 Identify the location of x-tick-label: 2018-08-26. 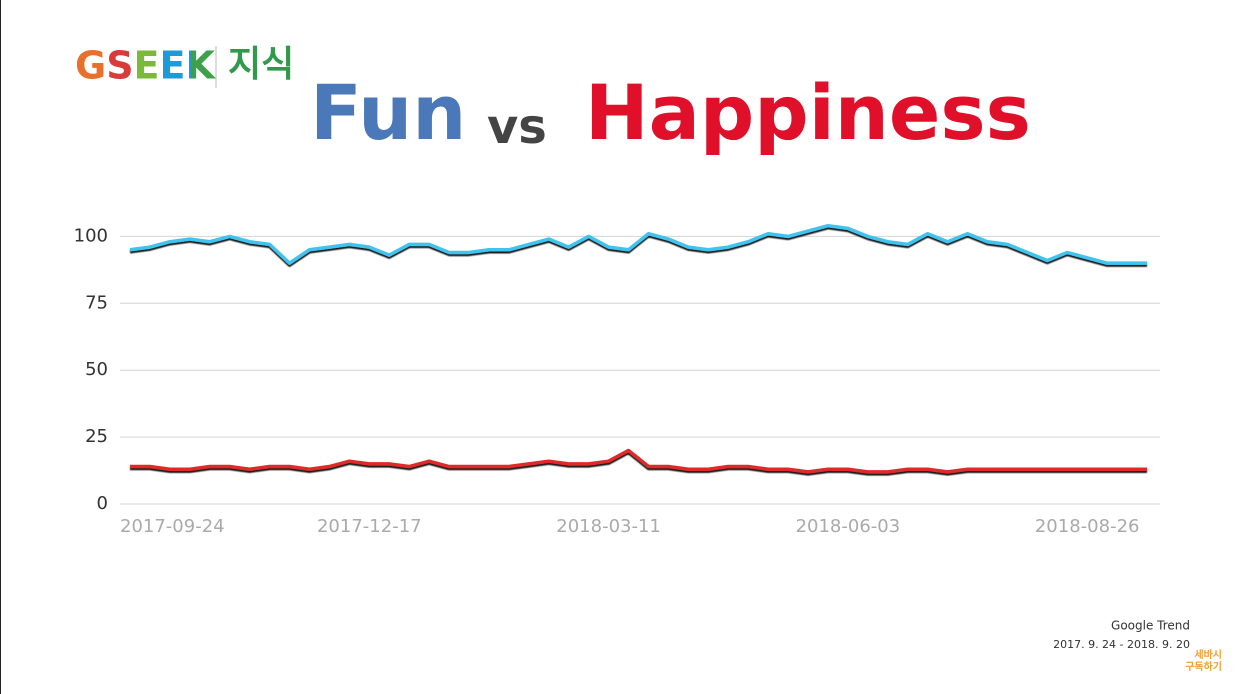
(1087, 526).